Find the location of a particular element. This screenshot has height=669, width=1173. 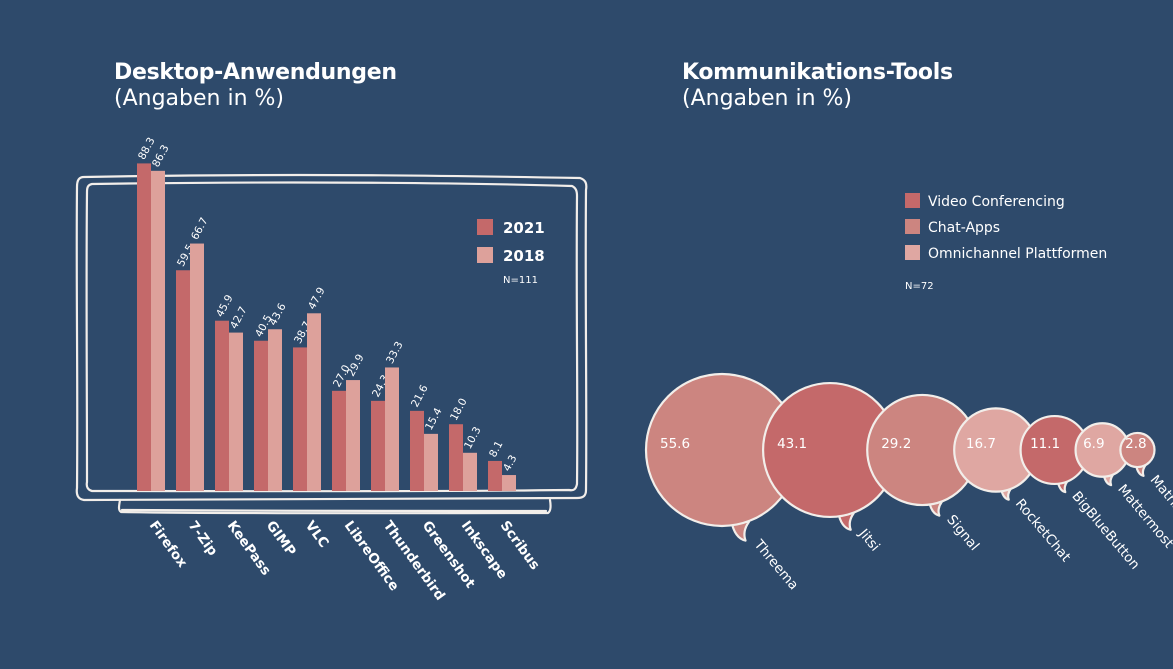

category-label-7-zip: 7-Zip is located at coordinates (203, 538).